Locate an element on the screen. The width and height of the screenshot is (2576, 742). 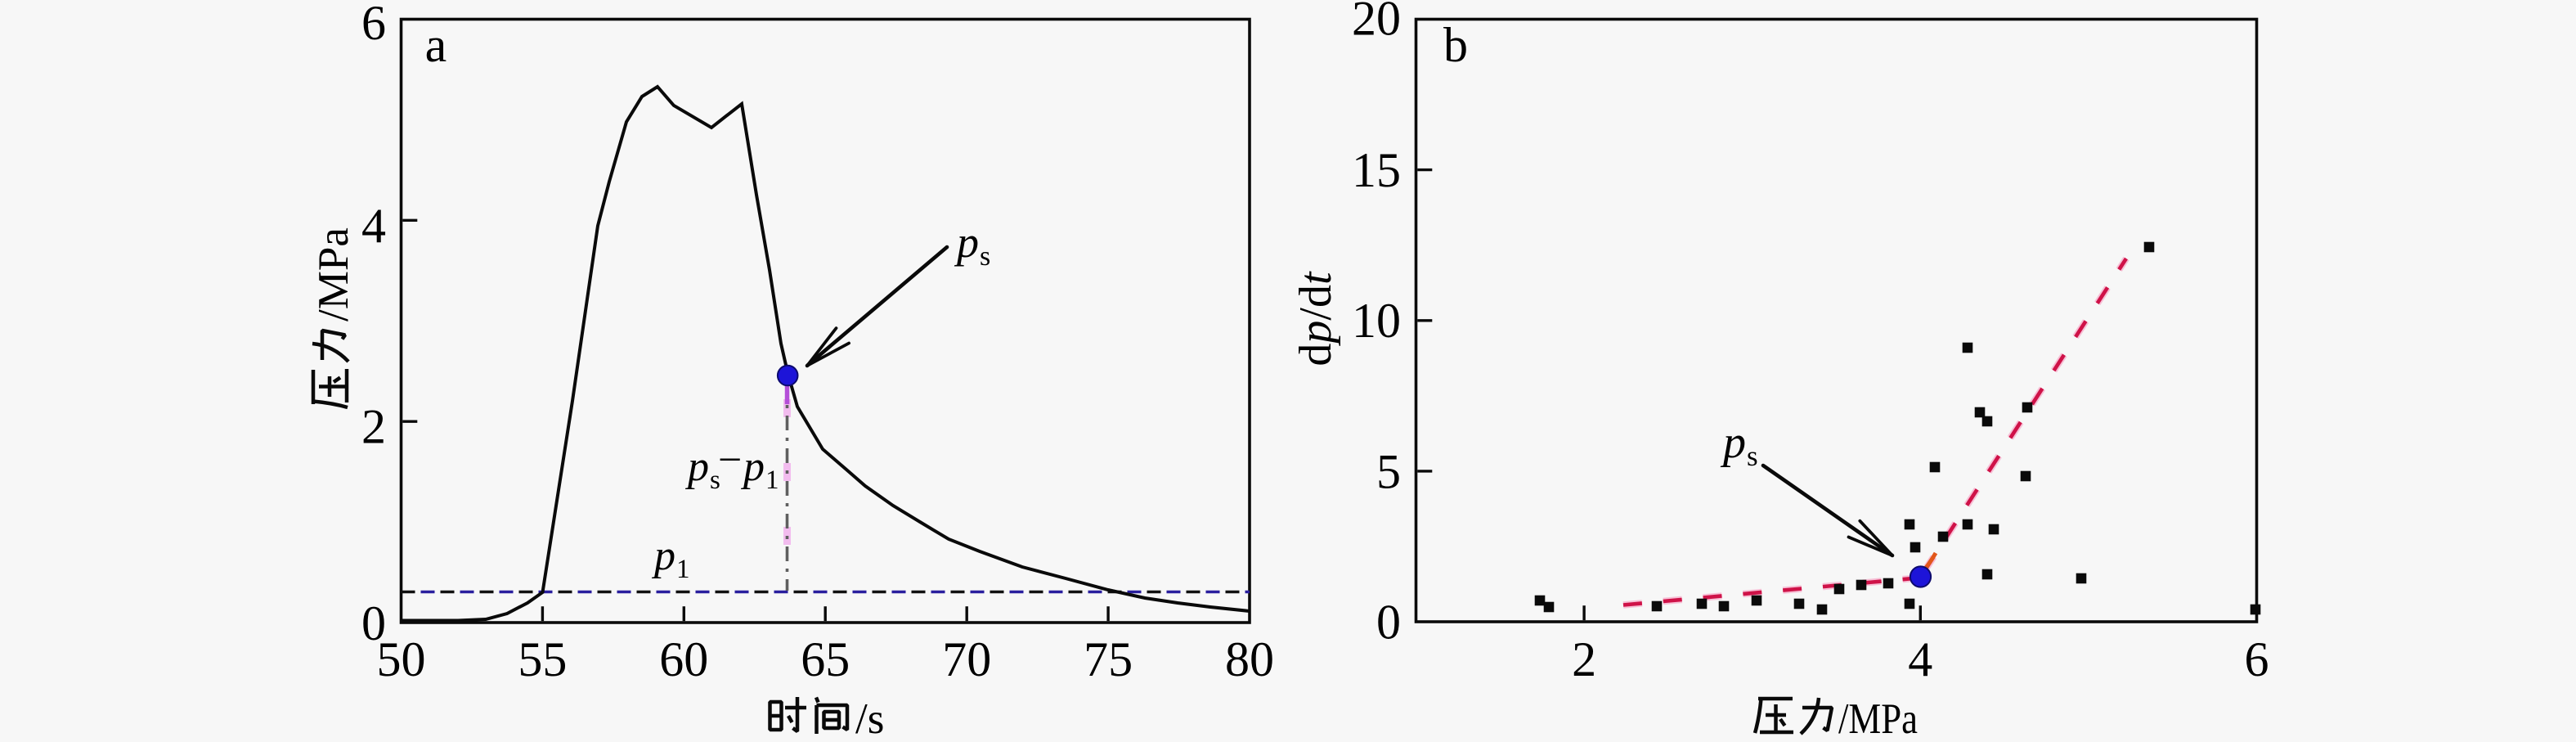
svg-text: 75 is located at coordinates (1108, 659).